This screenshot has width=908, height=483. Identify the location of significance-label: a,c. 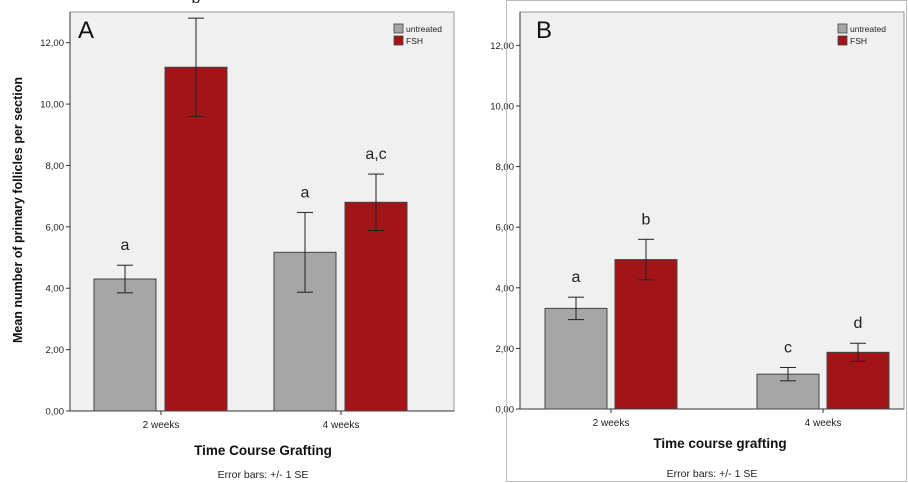
(375, 154).